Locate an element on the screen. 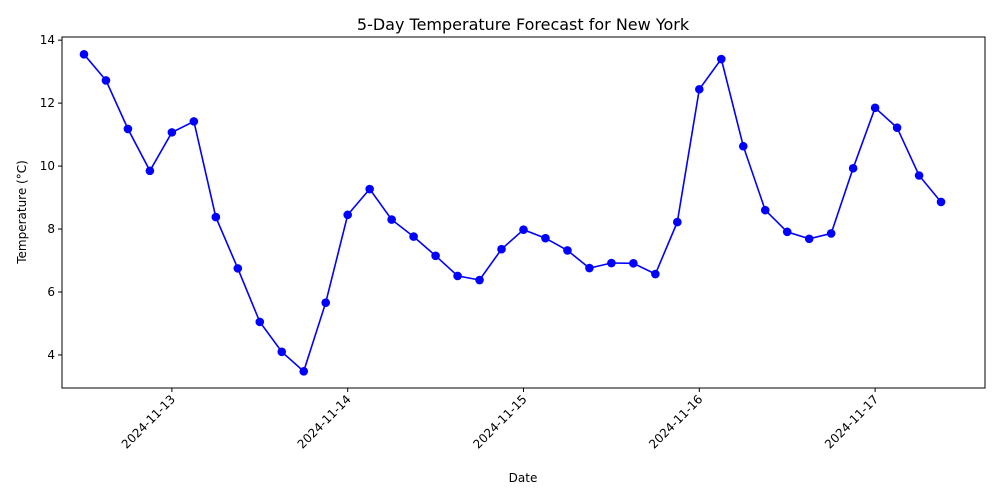 The height and width of the screenshot is (500, 1000). y-axis-label: Temperature (°C) is located at coordinates (22, 212).